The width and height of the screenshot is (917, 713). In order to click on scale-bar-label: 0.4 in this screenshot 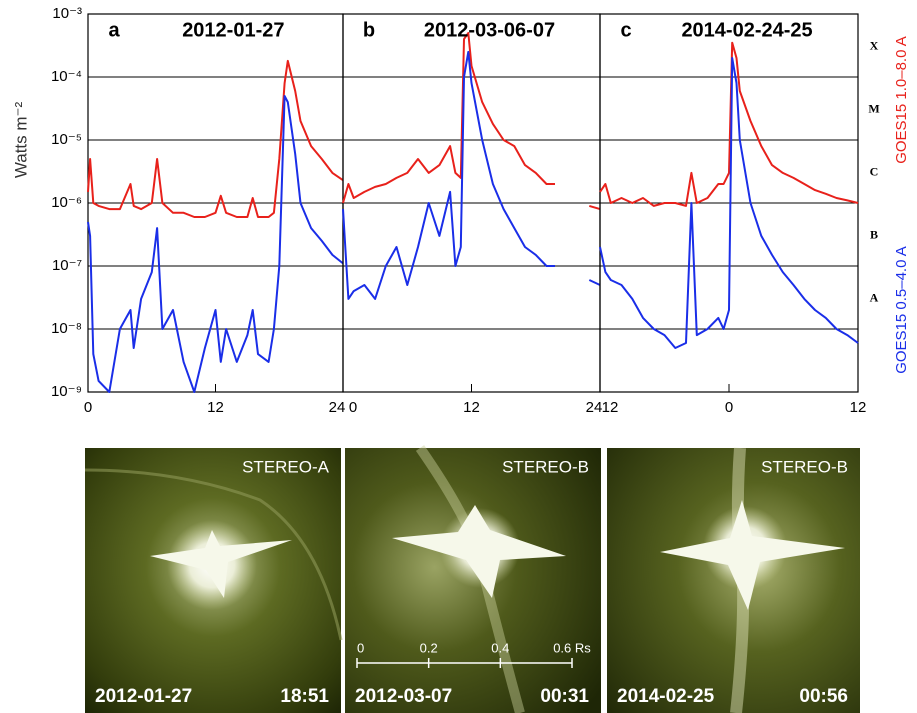, I will do `click(500, 647)`.